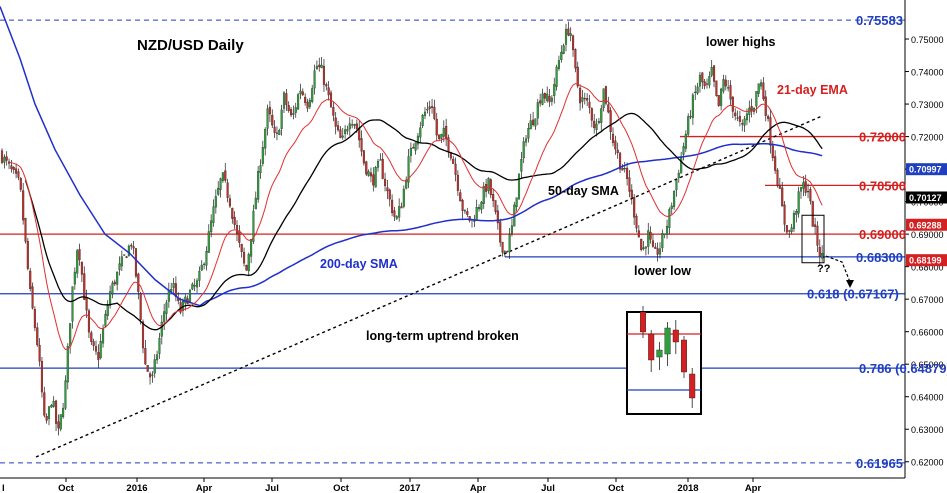  I want to click on level-label-0: 0.75583, so click(879, 20).